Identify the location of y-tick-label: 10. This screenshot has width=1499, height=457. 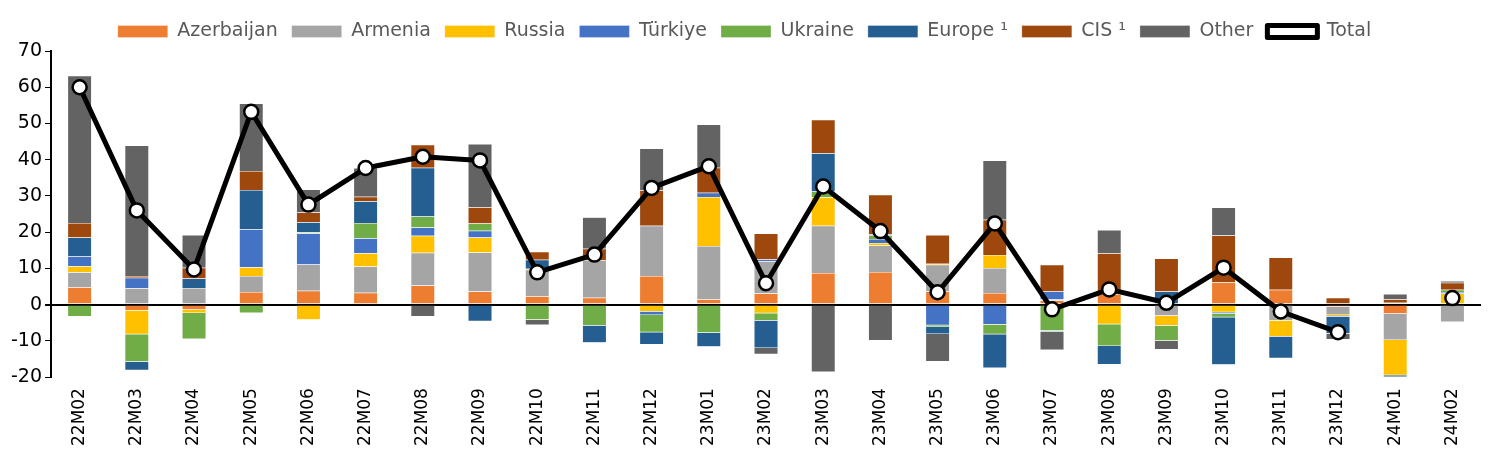
(30, 266).